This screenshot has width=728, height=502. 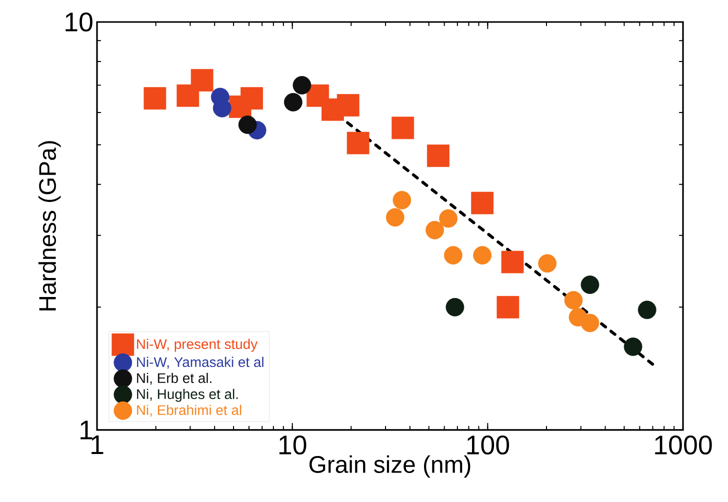 I want to click on legend-label: Ni, Erb et al., so click(x=174, y=378).